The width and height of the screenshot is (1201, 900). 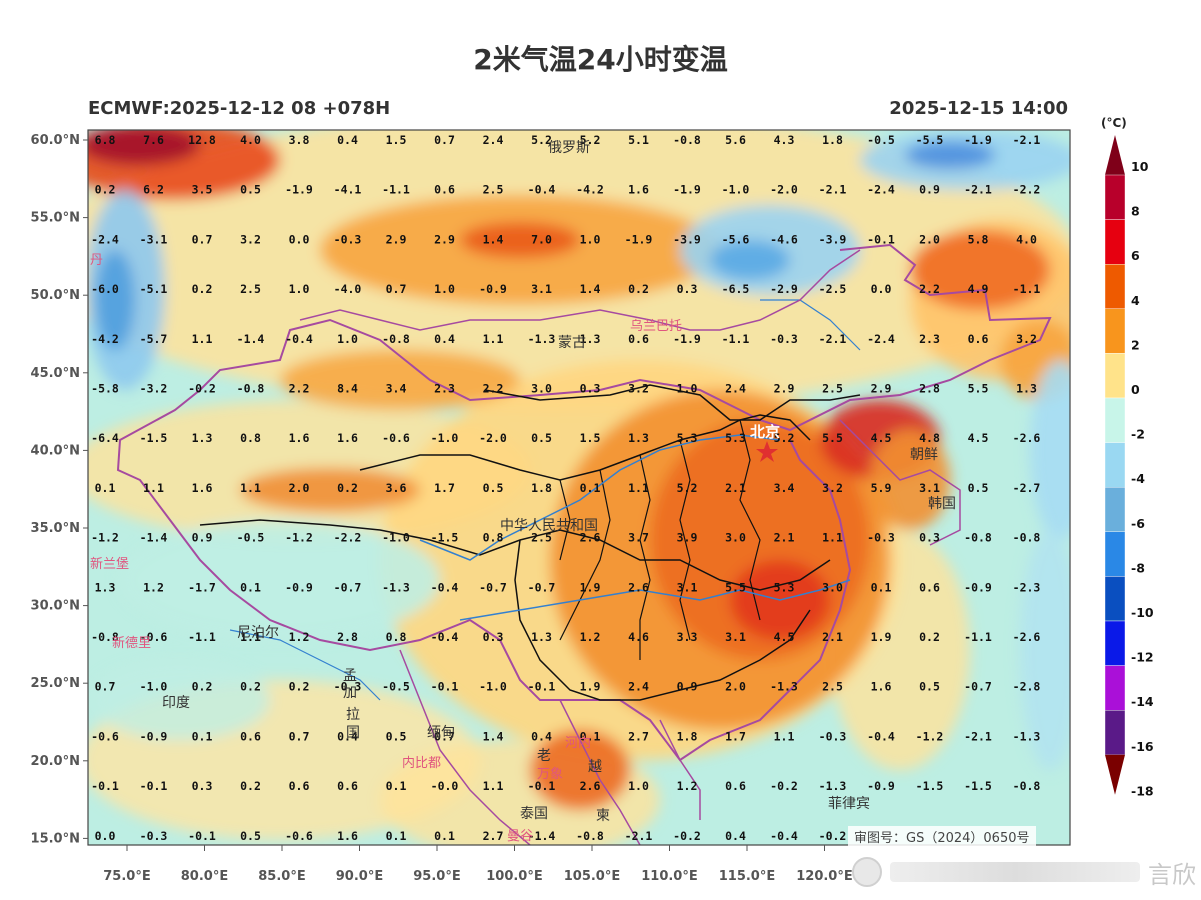 I want to click on grid-value: -0.9, so click(x=978, y=587).